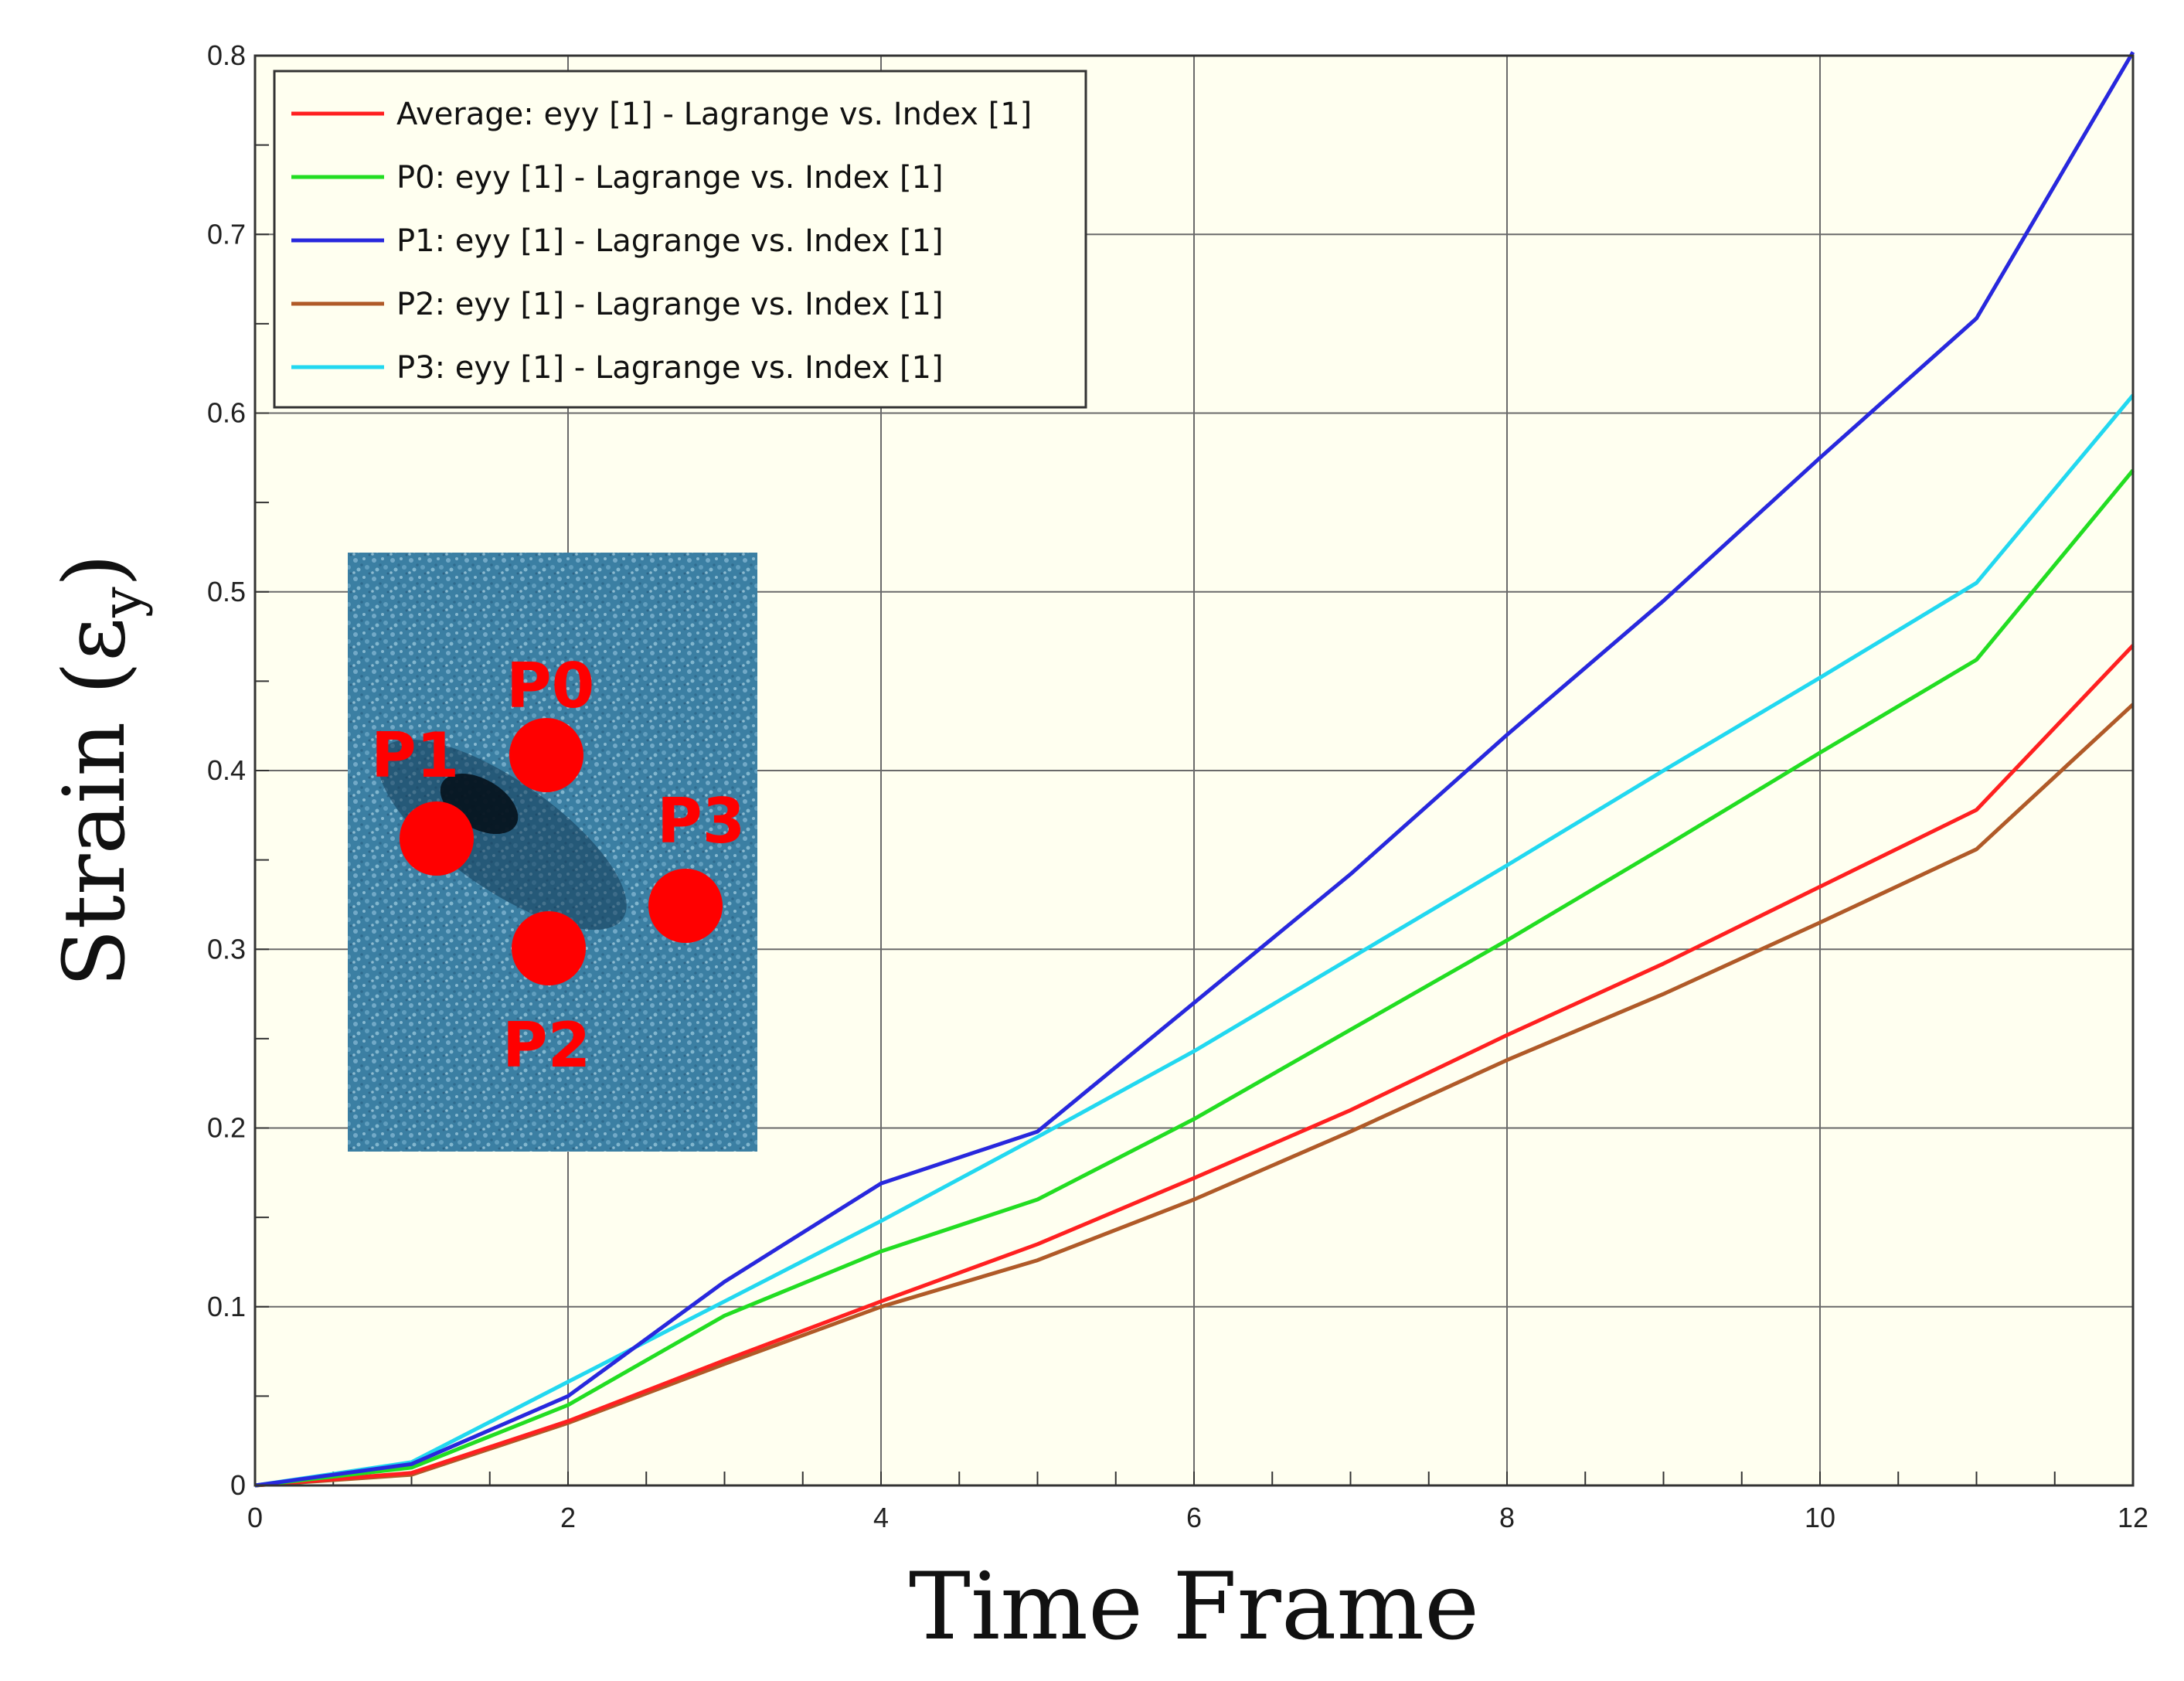 The height and width of the screenshot is (1681, 2184). Describe the element at coordinates (670, 178) in the screenshot. I see `legend-entry-1: P0: eyy [1] - Lagrange vs. Index [1]` at that location.